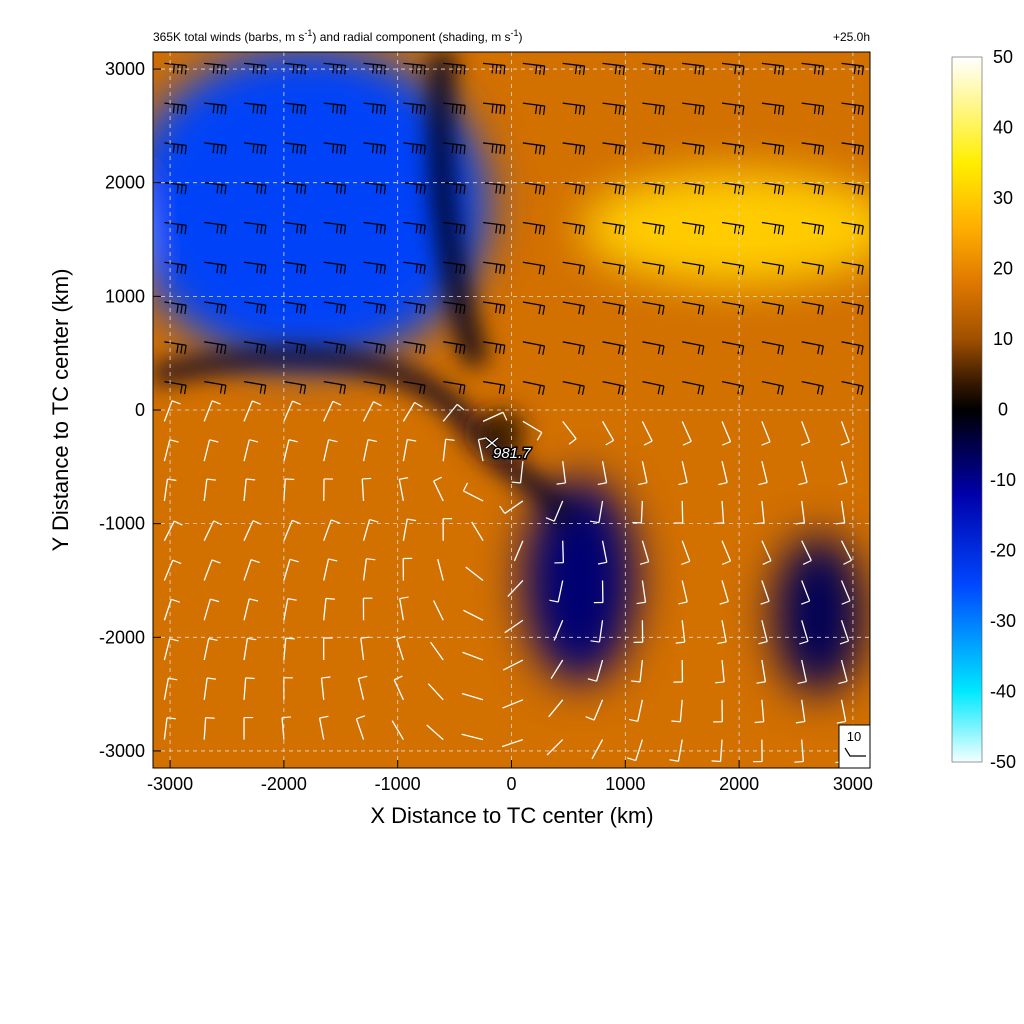 The width and height of the screenshot is (1024, 1024). What do you see at coordinates (854, 746) in the screenshot?
I see `reference-barb-box: 10` at bounding box center [854, 746].